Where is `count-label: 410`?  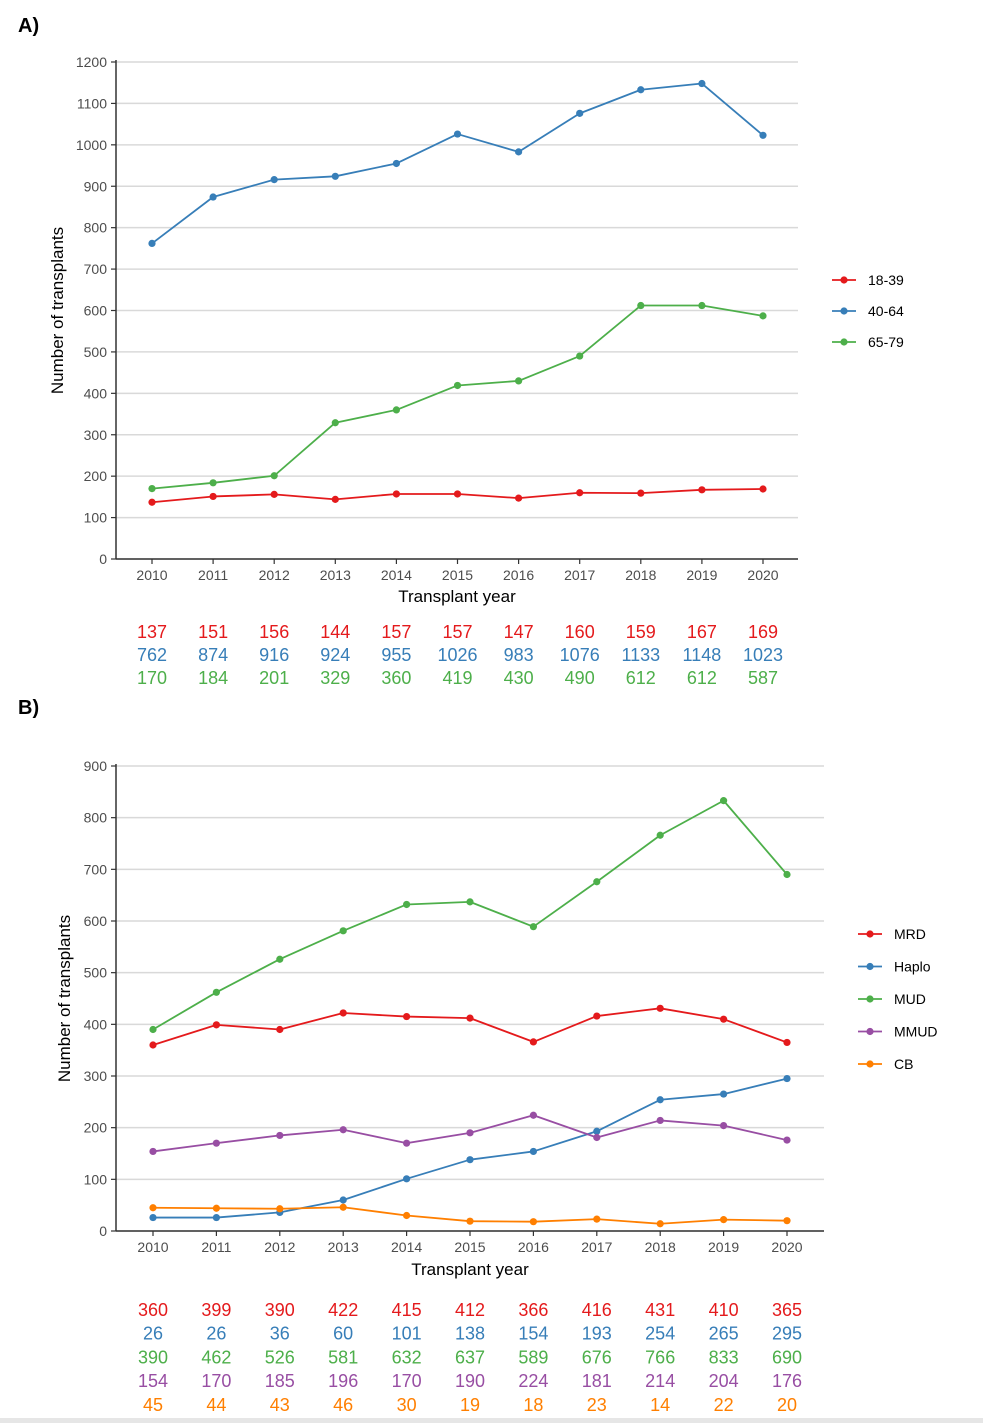
count-label: 410 is located at coordinates (724, 1310).